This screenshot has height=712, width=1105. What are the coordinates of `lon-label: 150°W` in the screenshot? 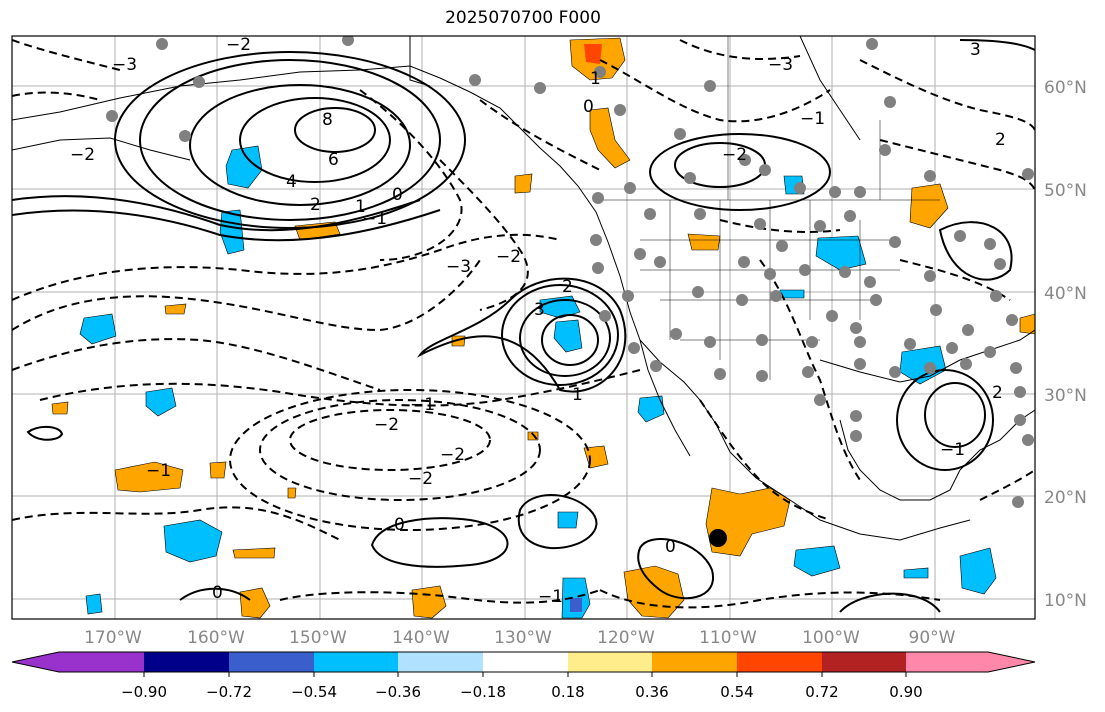 It's located at (318, 638).